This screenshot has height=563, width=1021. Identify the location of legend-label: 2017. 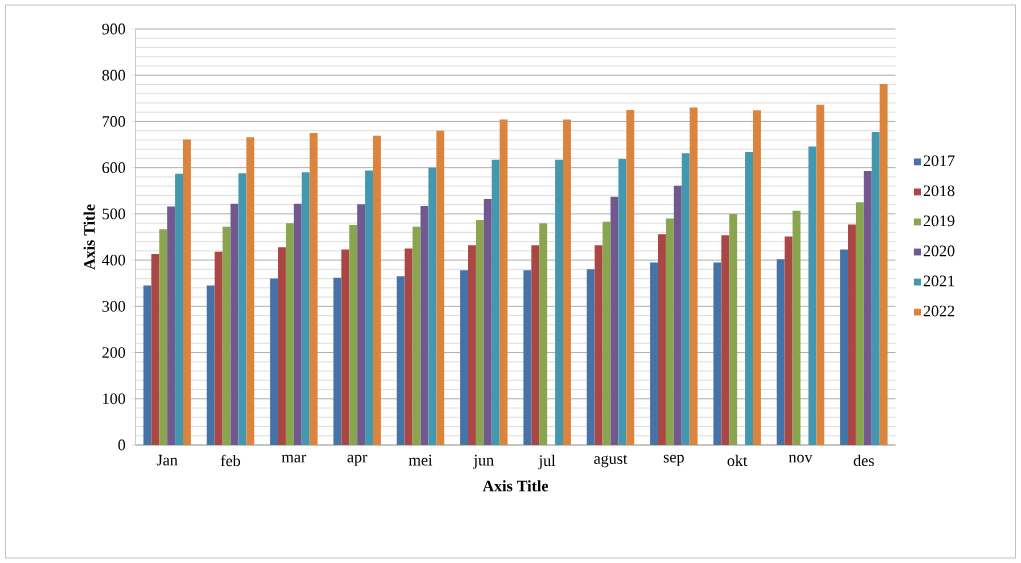
(939, 161).